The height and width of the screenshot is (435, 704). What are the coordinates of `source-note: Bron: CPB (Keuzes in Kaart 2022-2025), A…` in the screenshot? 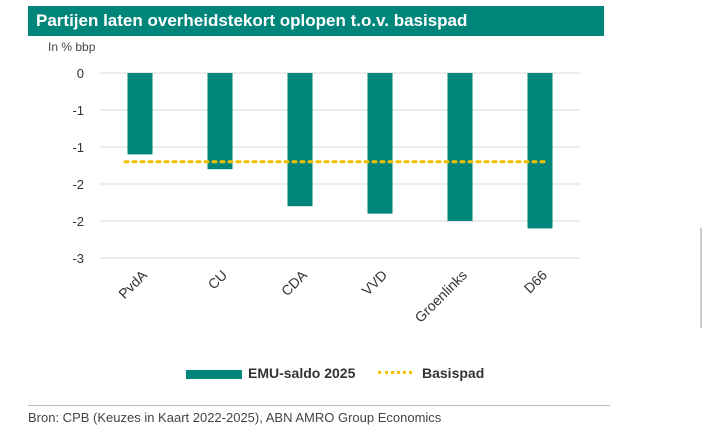 It's located at (235, 417).